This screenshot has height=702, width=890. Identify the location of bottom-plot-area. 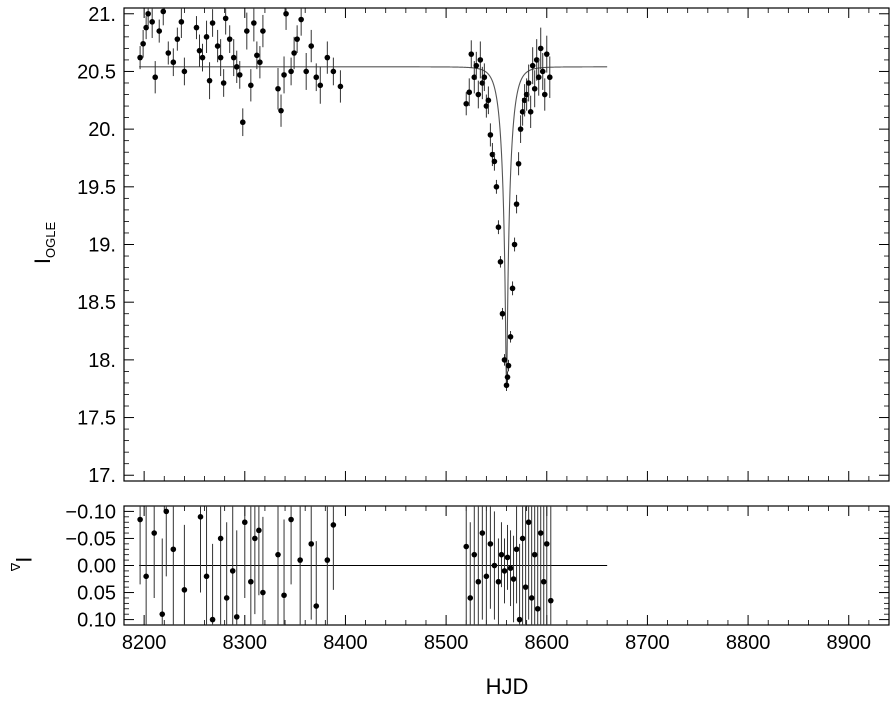
(372, 565).